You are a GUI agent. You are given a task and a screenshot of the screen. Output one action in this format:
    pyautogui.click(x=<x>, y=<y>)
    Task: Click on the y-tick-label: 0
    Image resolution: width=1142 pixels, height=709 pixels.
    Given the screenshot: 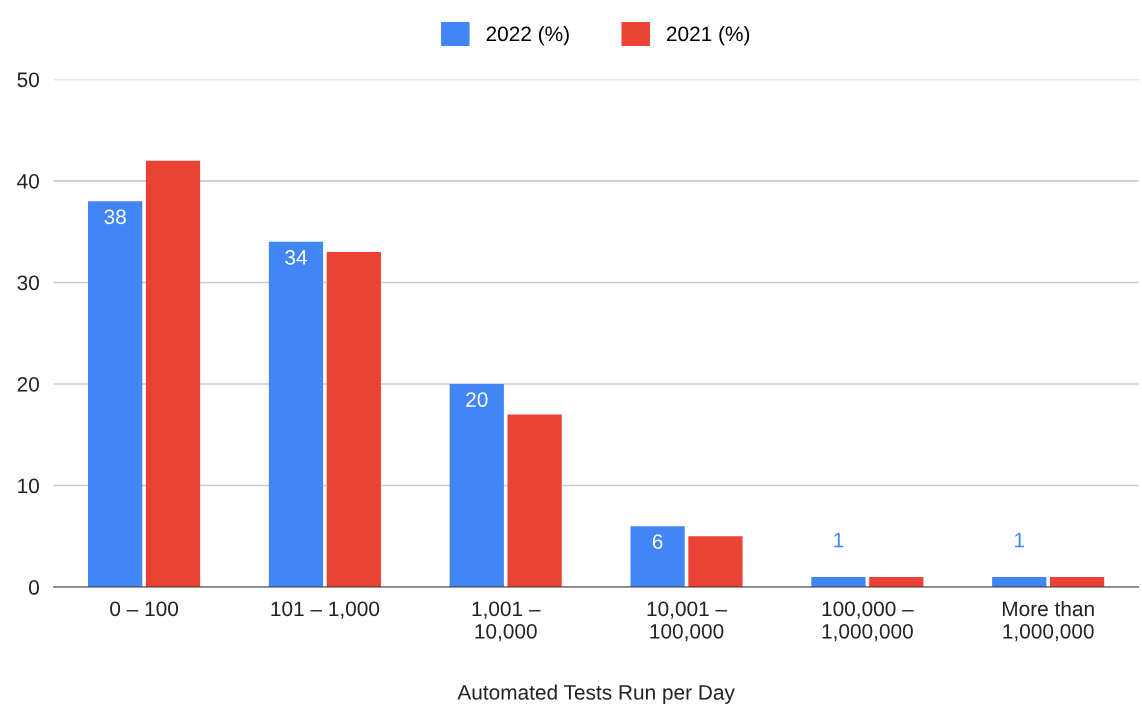 What is the action you would take?
    pyautogui.click(x=34, y=587)
    